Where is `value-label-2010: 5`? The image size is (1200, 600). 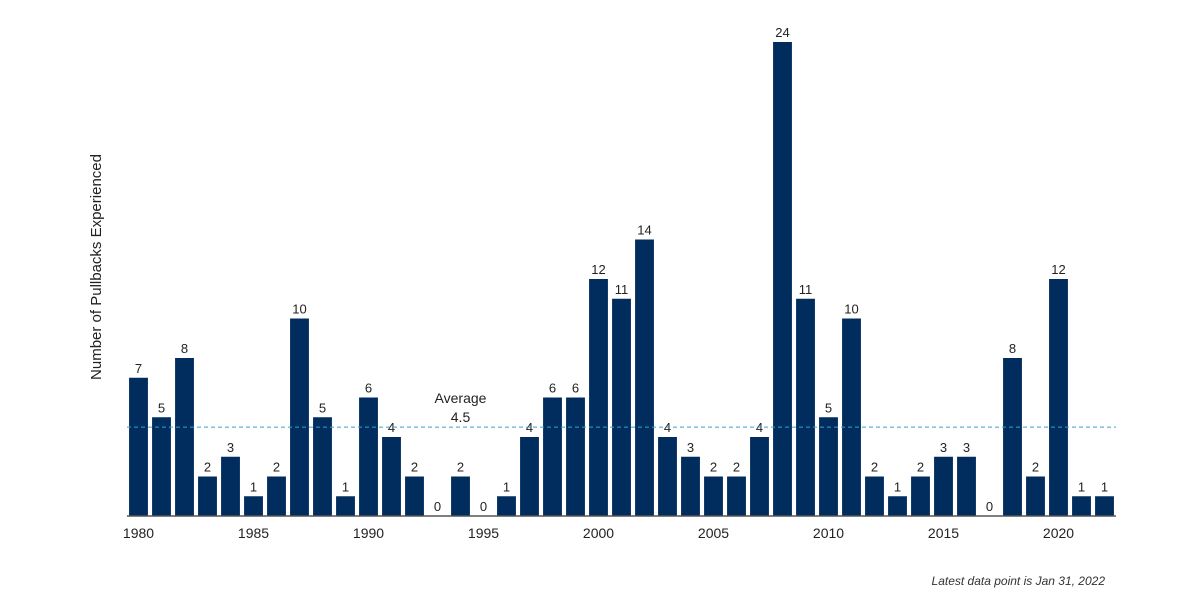
value-label-2010: 5 is located at coordinates (828, 407).